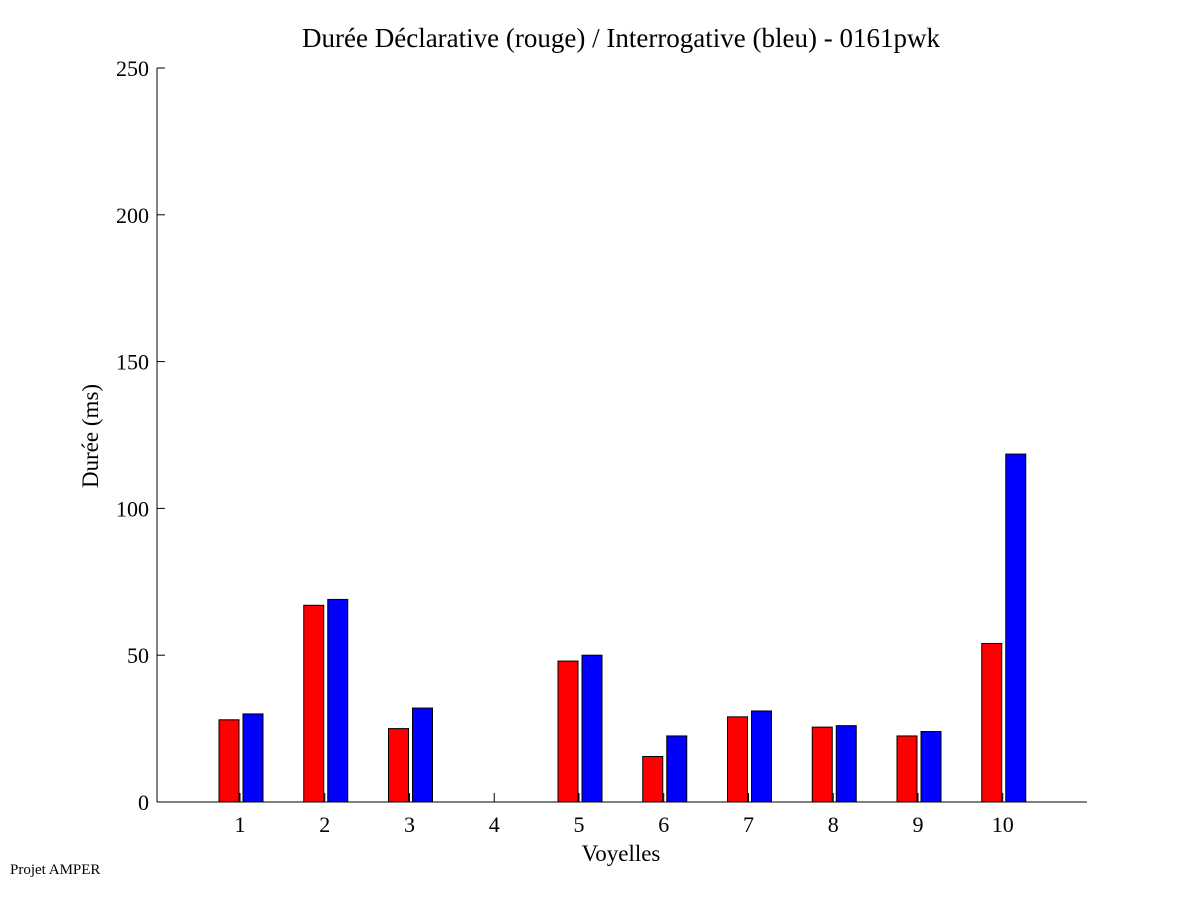  I want to click on x-tick-label: 2, so click(324, 824).